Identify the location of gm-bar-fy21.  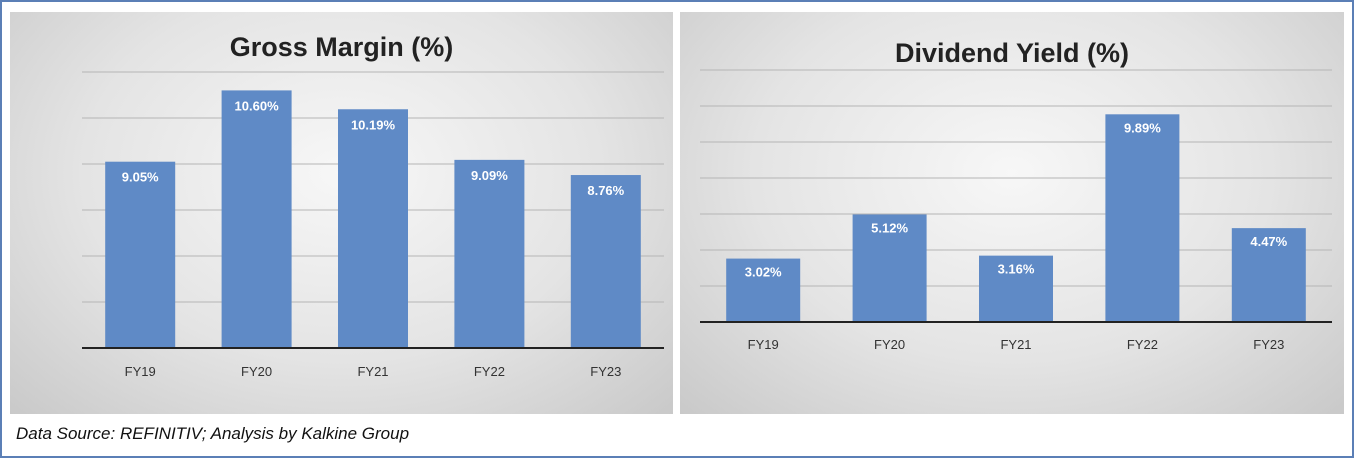
(373, 228).